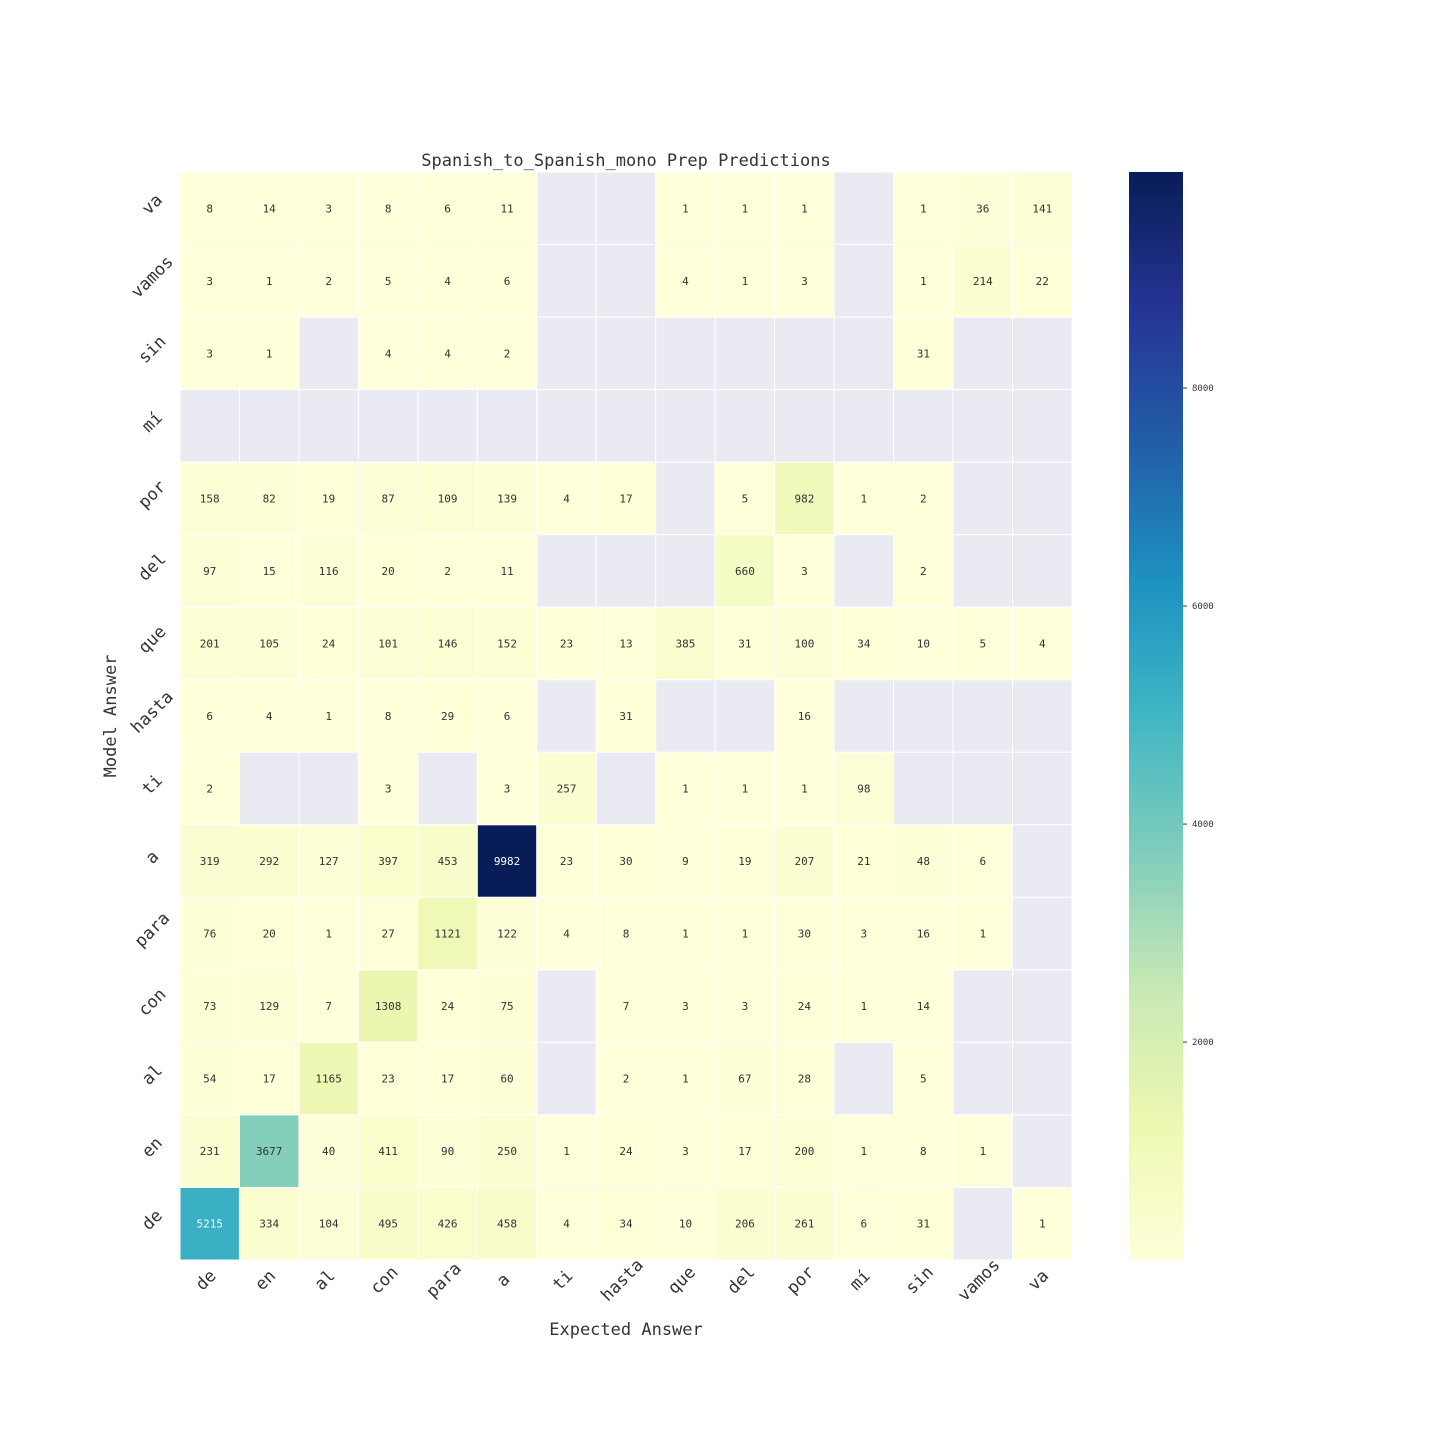 The height and width of the screenshot is (1440, 1440). I want to click on y-tick-label: al, so click(152, 1075).